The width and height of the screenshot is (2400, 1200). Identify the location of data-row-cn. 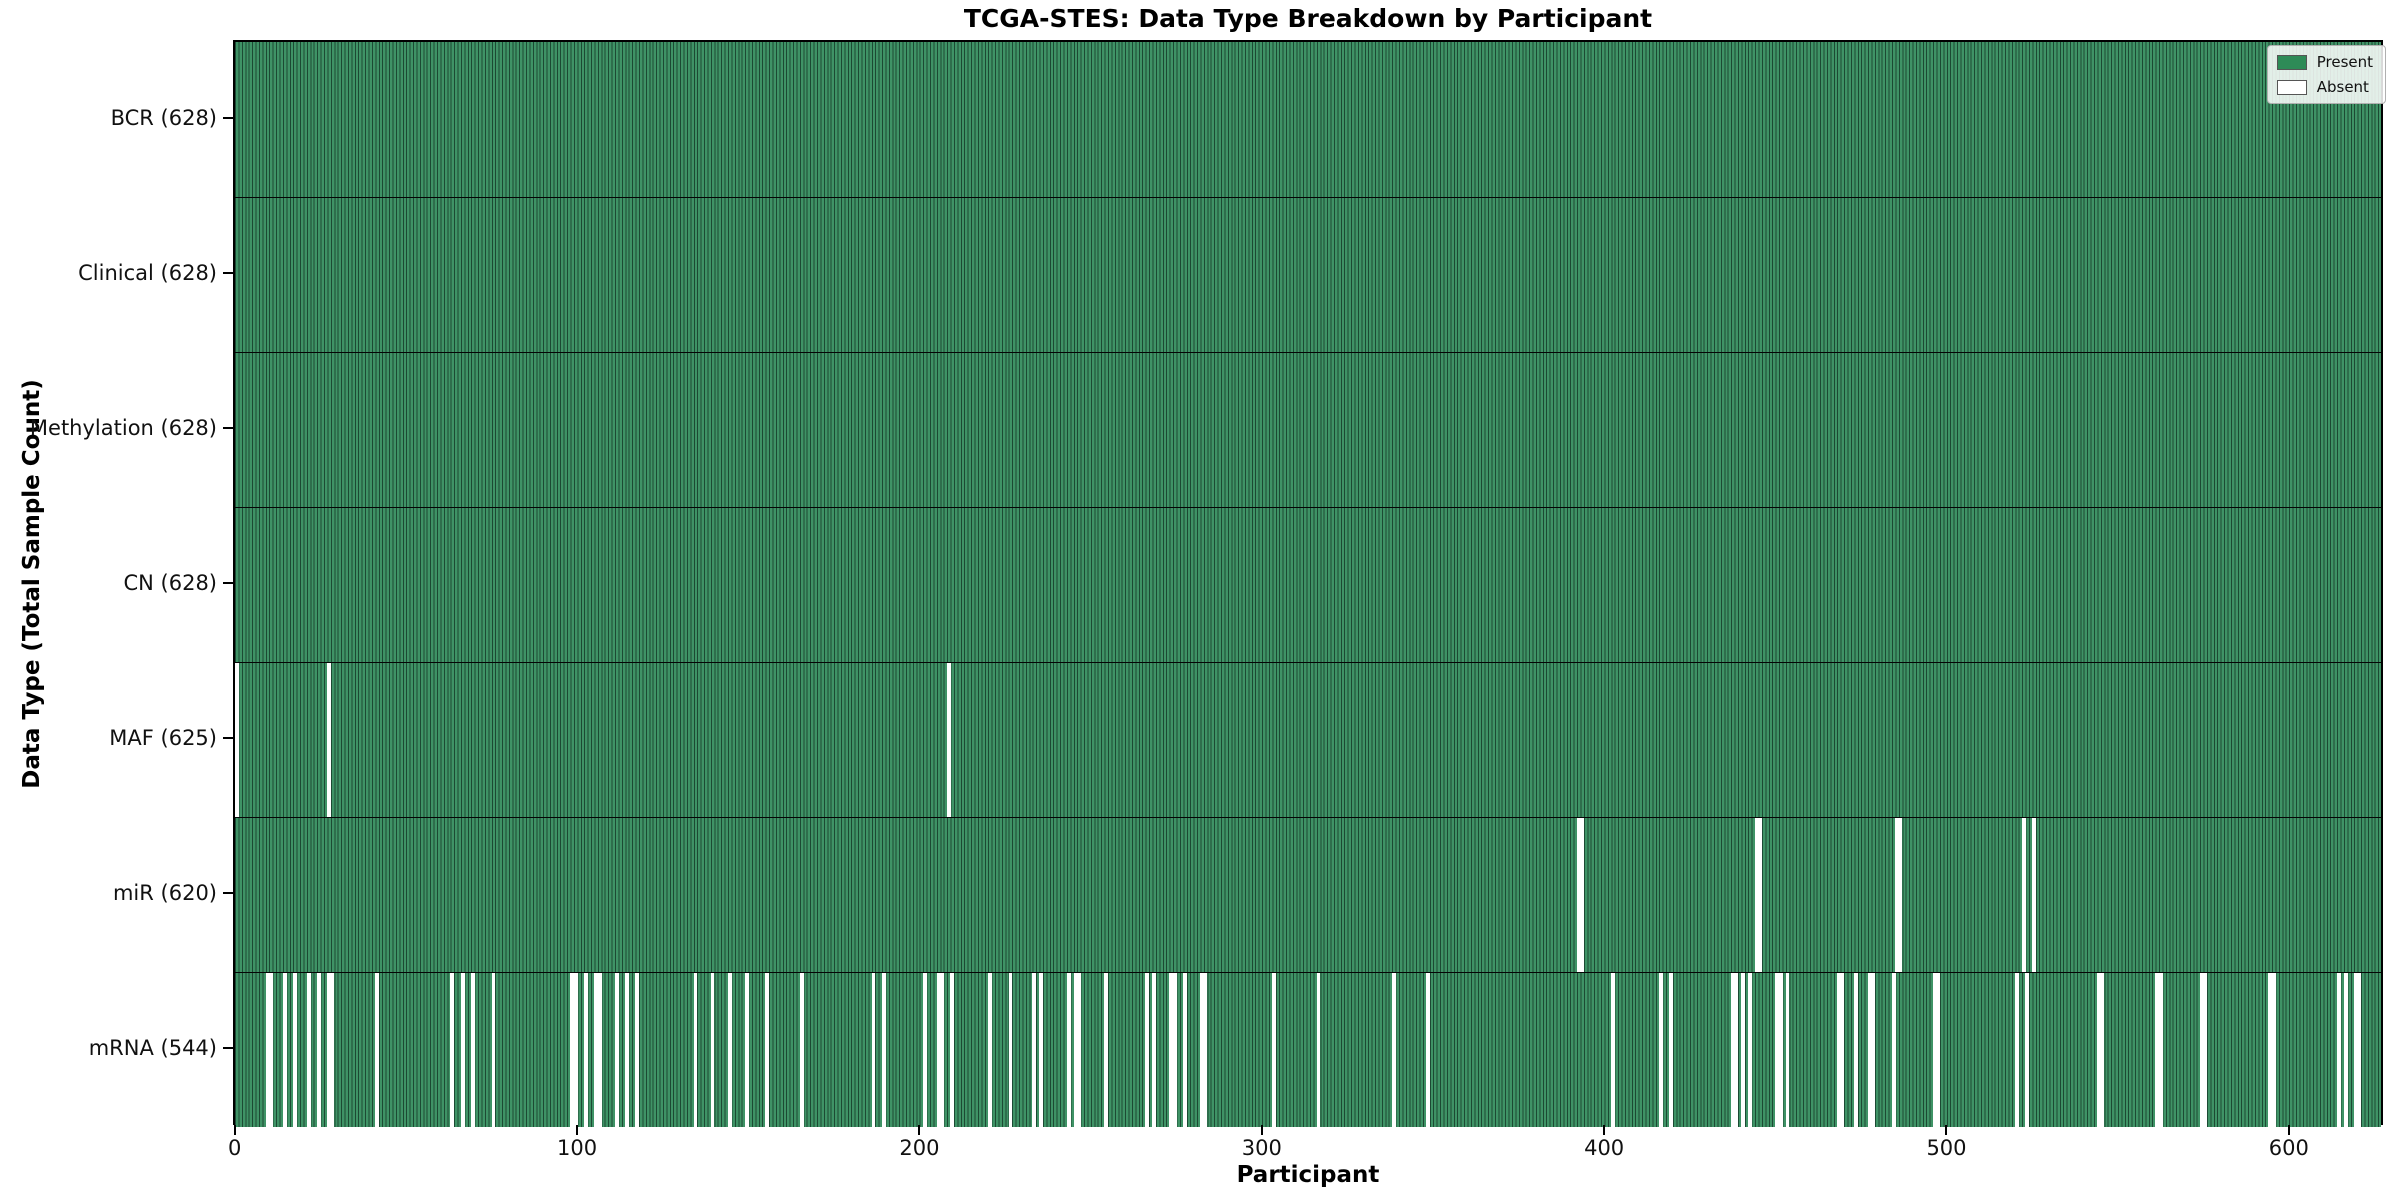
(1308, 584).